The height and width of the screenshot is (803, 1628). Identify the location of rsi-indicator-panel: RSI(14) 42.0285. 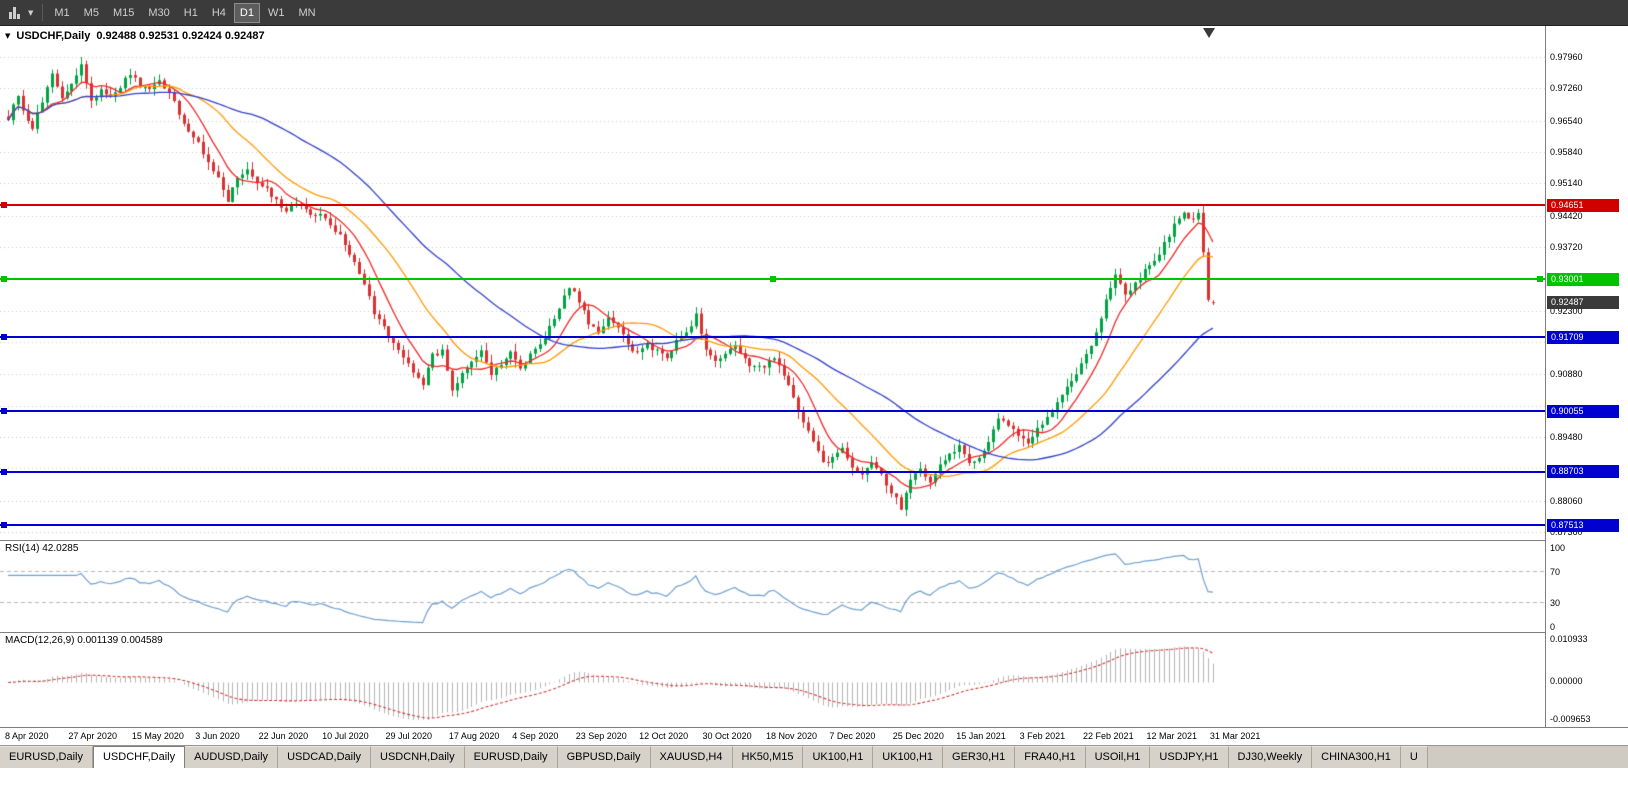
(772, 586).